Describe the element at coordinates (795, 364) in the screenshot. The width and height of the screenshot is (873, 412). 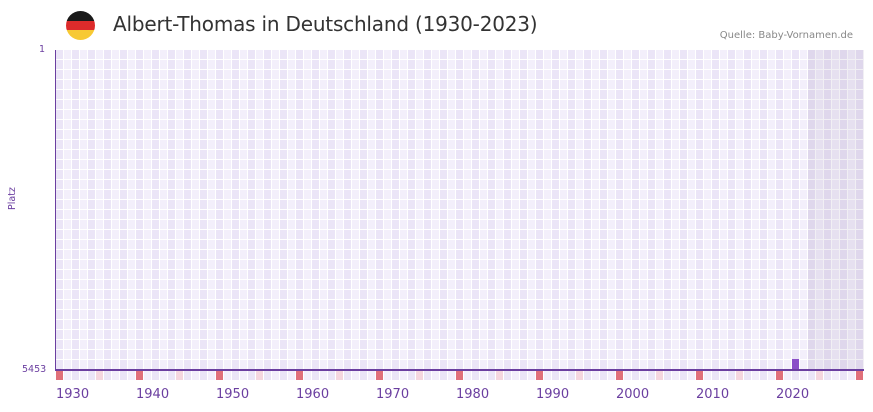
I see `data-bar-2022` at that location.